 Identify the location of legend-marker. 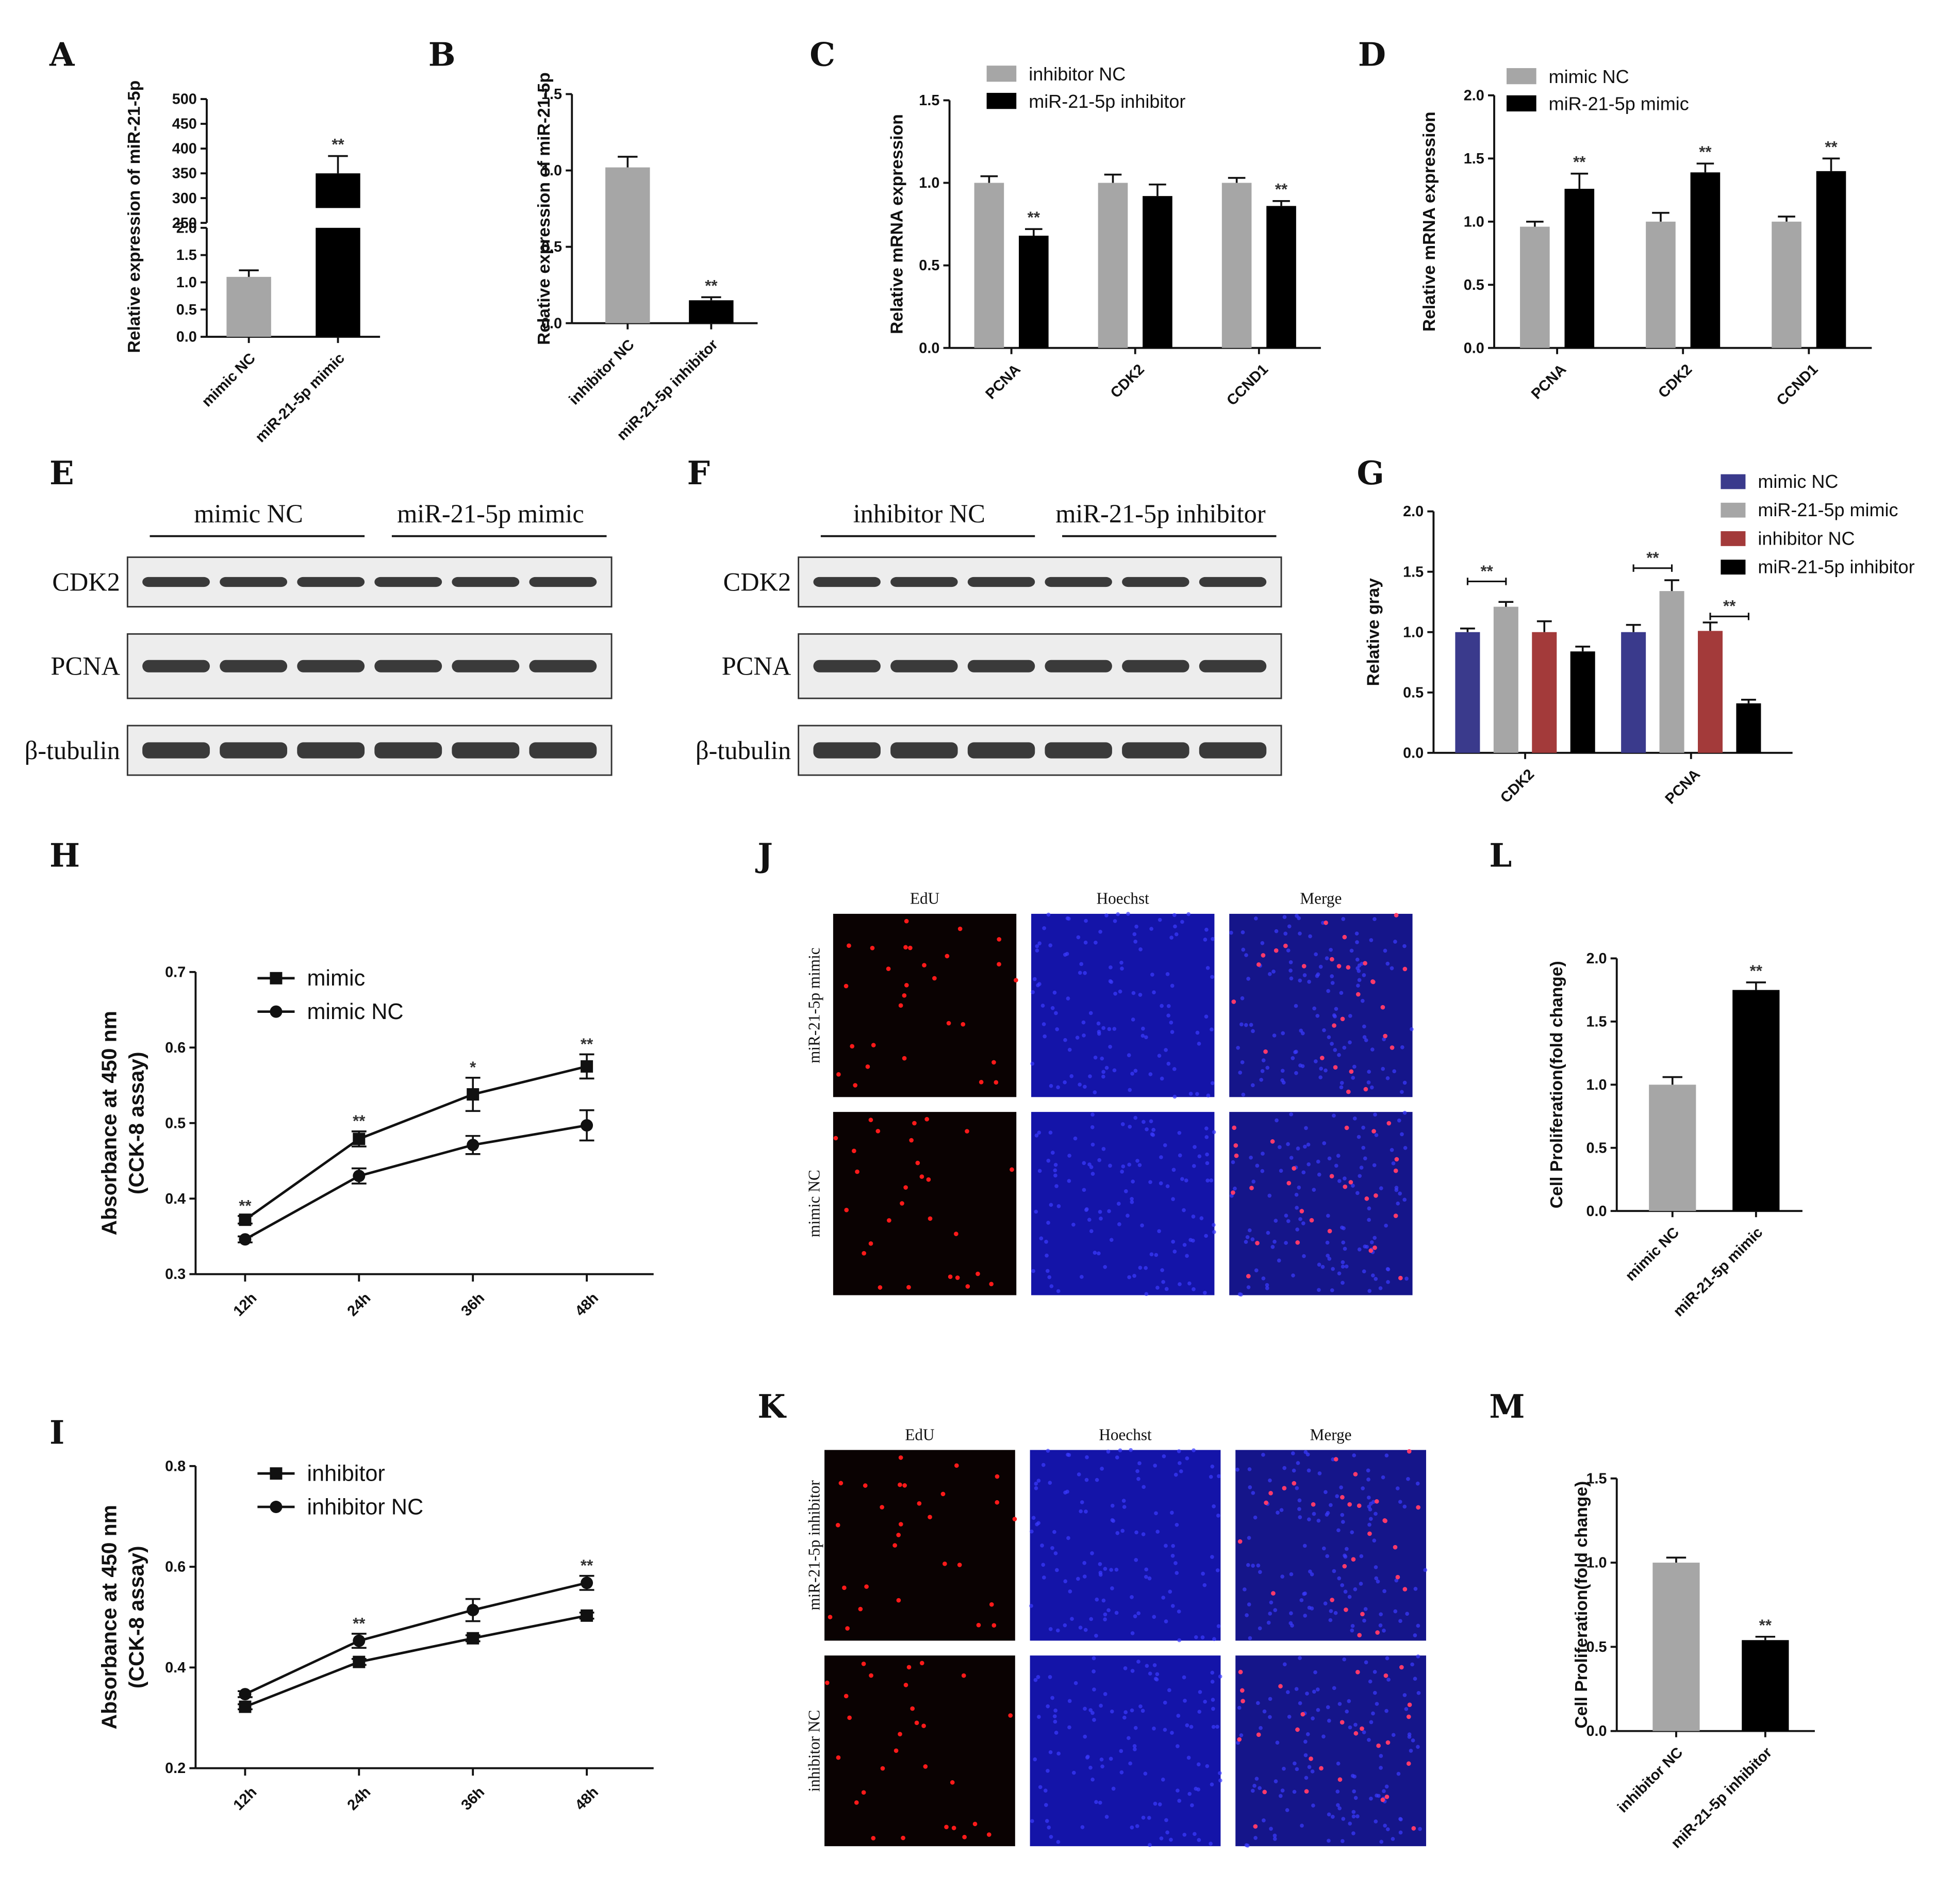
(276, 1507).